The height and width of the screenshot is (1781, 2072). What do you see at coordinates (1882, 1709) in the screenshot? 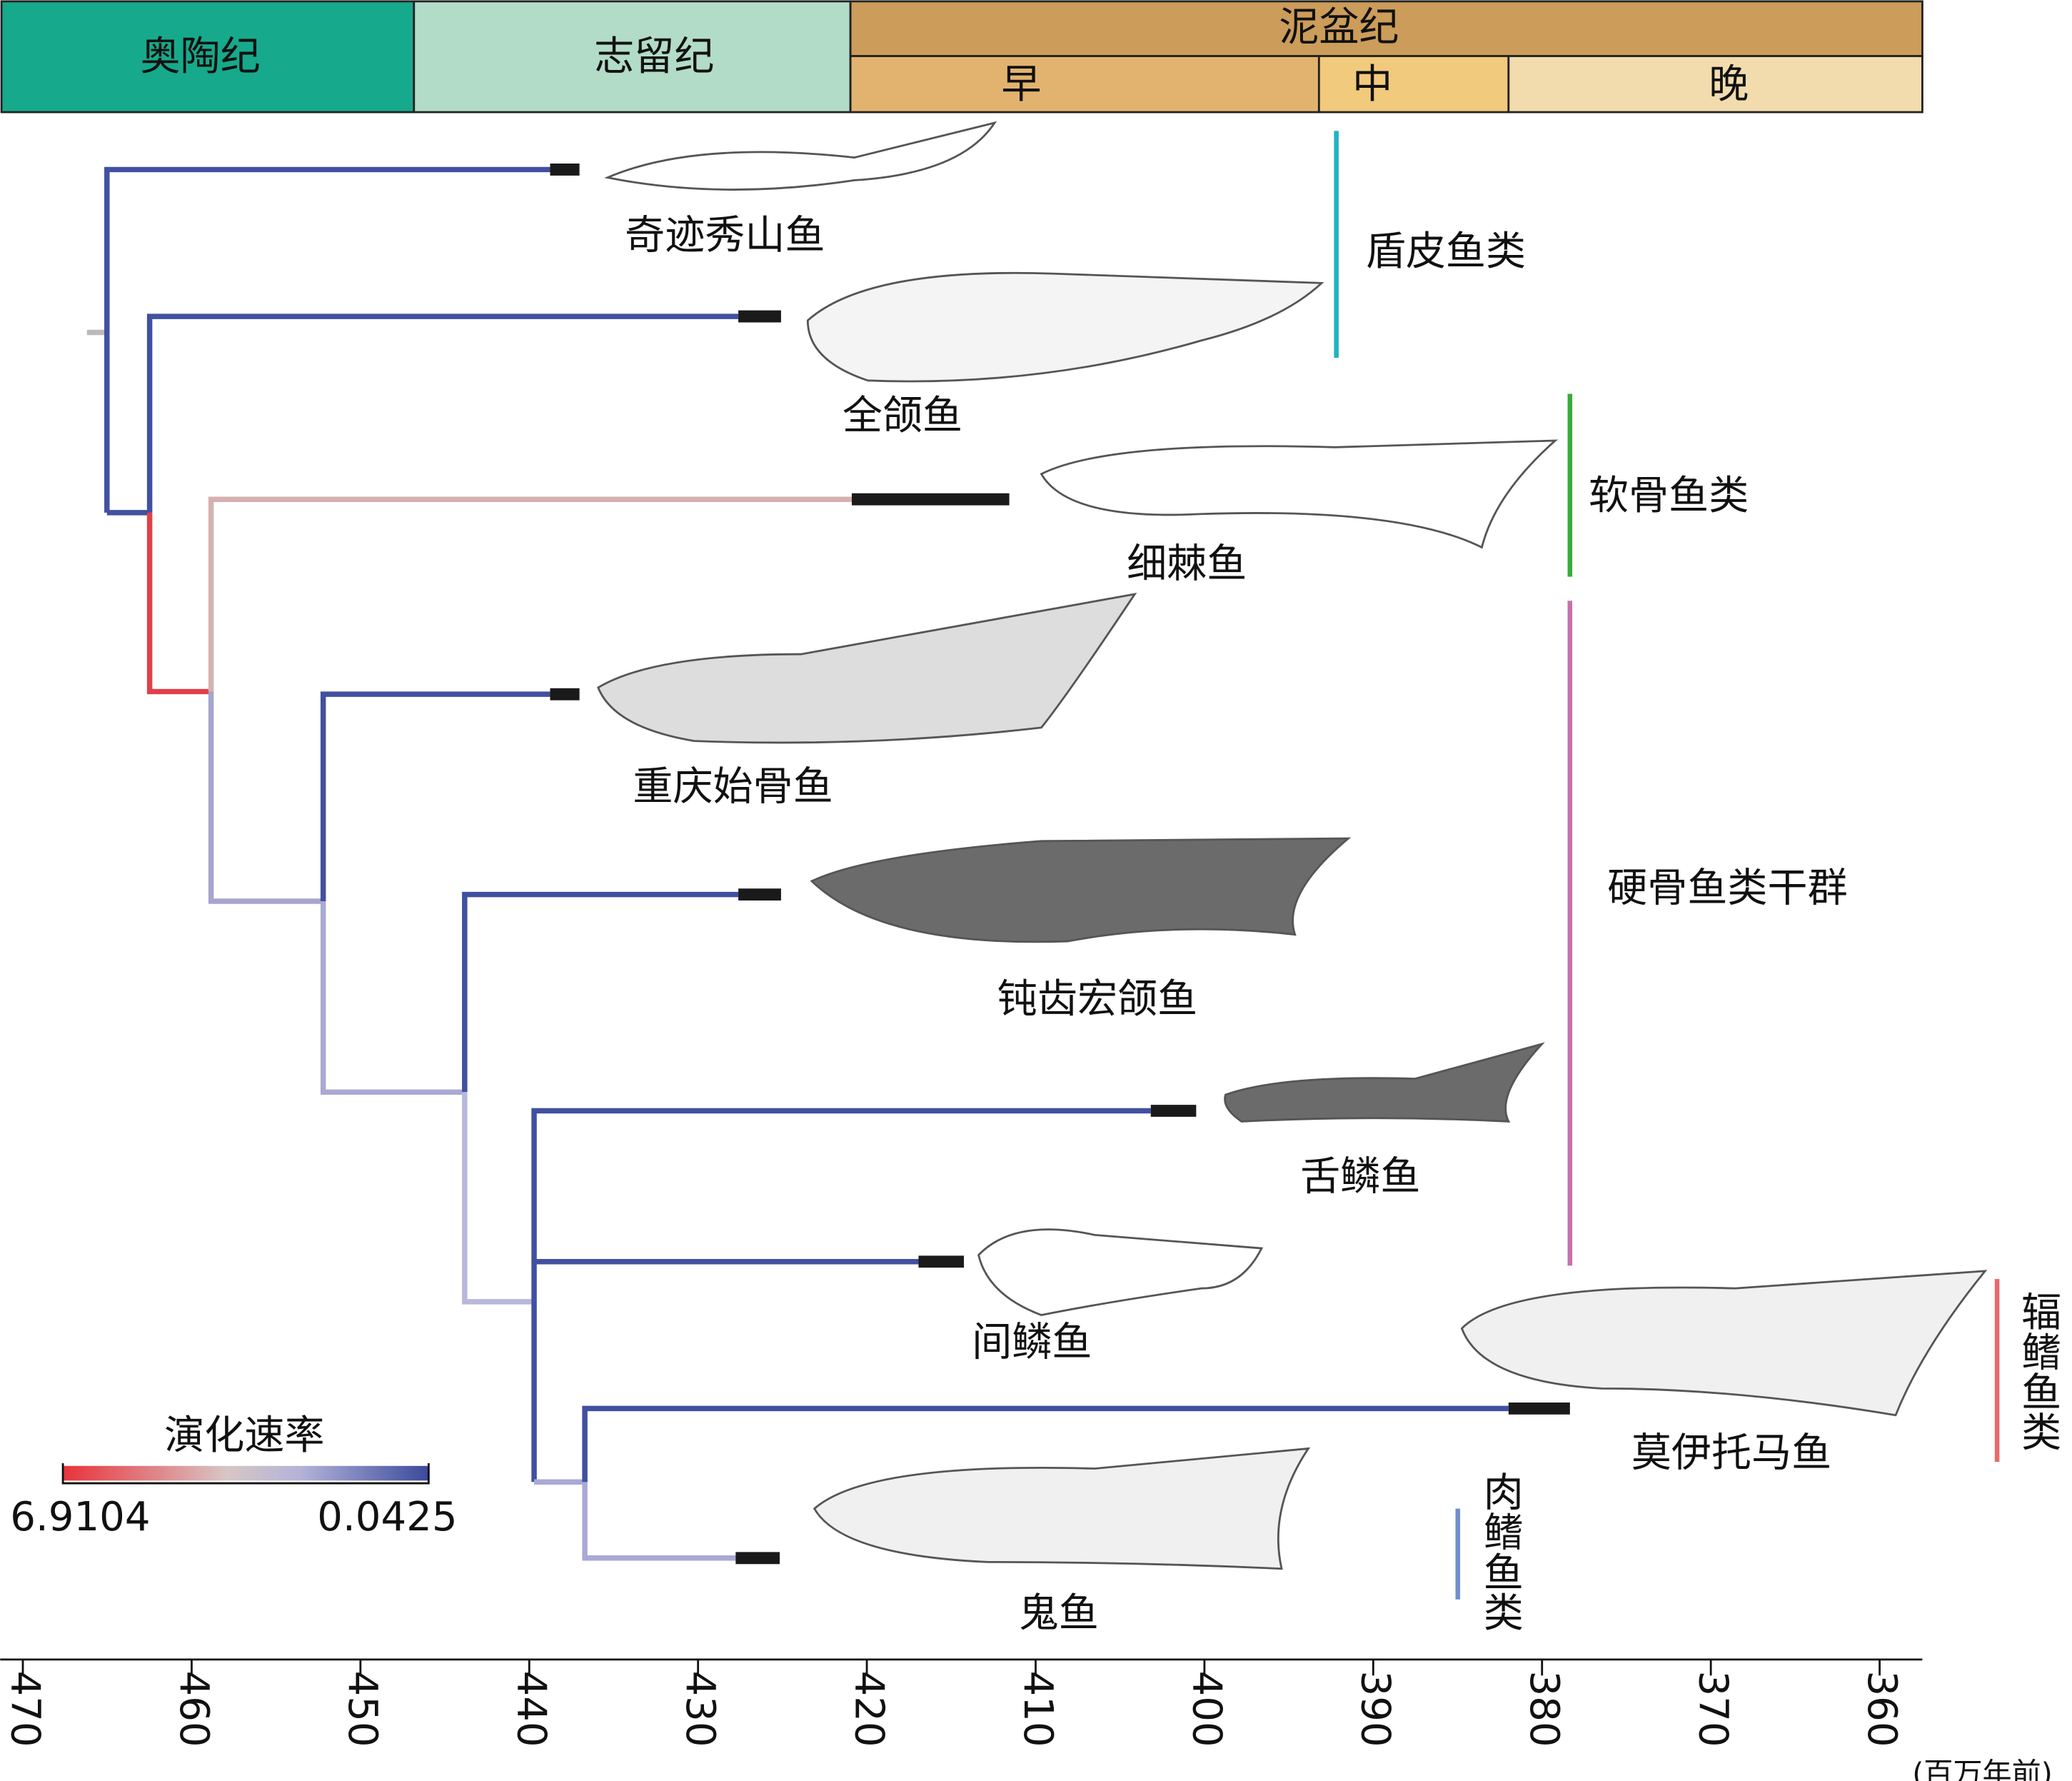
I see `tick-label: 360` at bounding box center [1882, 1709].